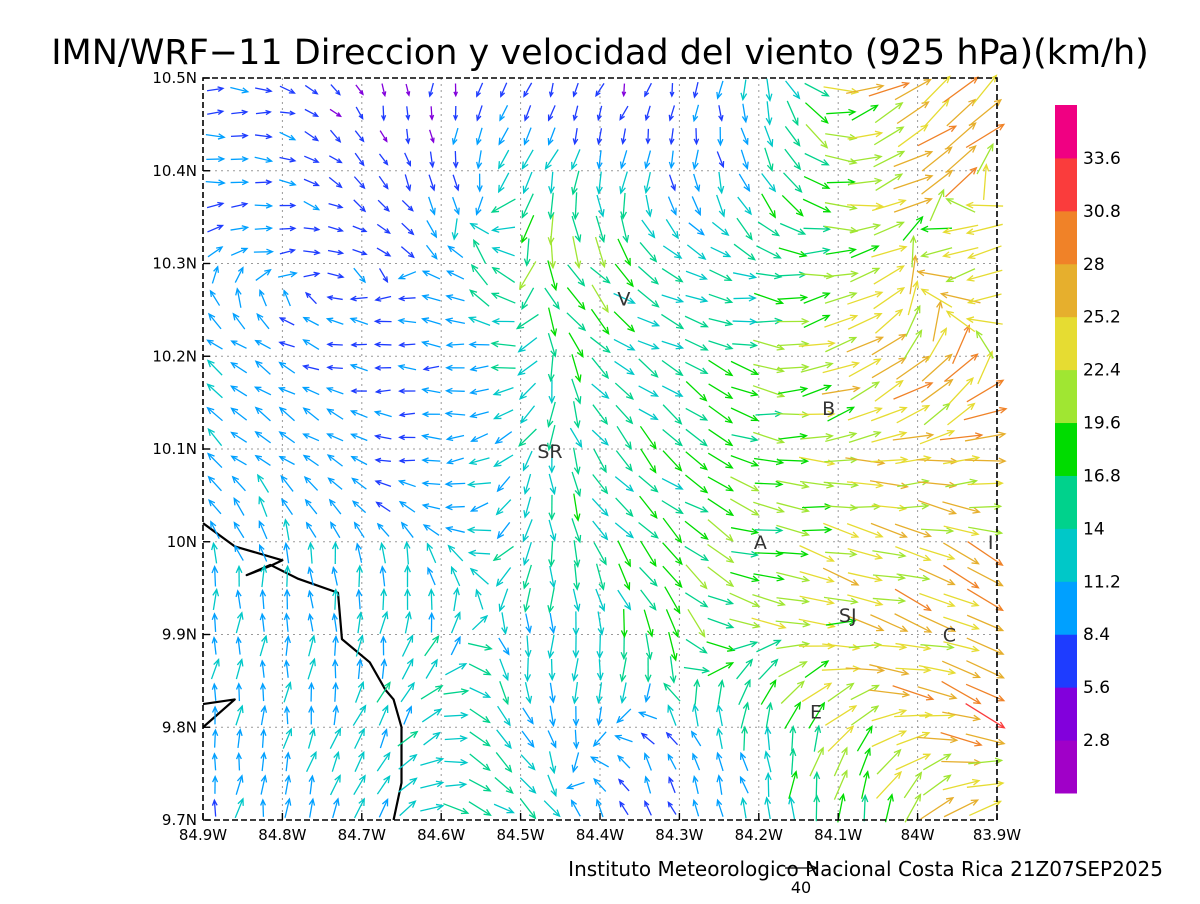  Describe the element at coordinates (1102, 212) in the screenshot. I see `colorbar-label: 30.8` at that location.